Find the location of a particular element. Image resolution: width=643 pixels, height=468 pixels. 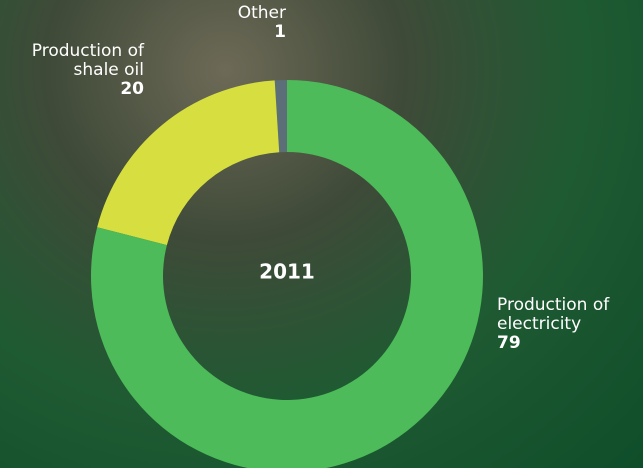

slice-label: Production of shale oil 20 is located at coordinates (72, 70).